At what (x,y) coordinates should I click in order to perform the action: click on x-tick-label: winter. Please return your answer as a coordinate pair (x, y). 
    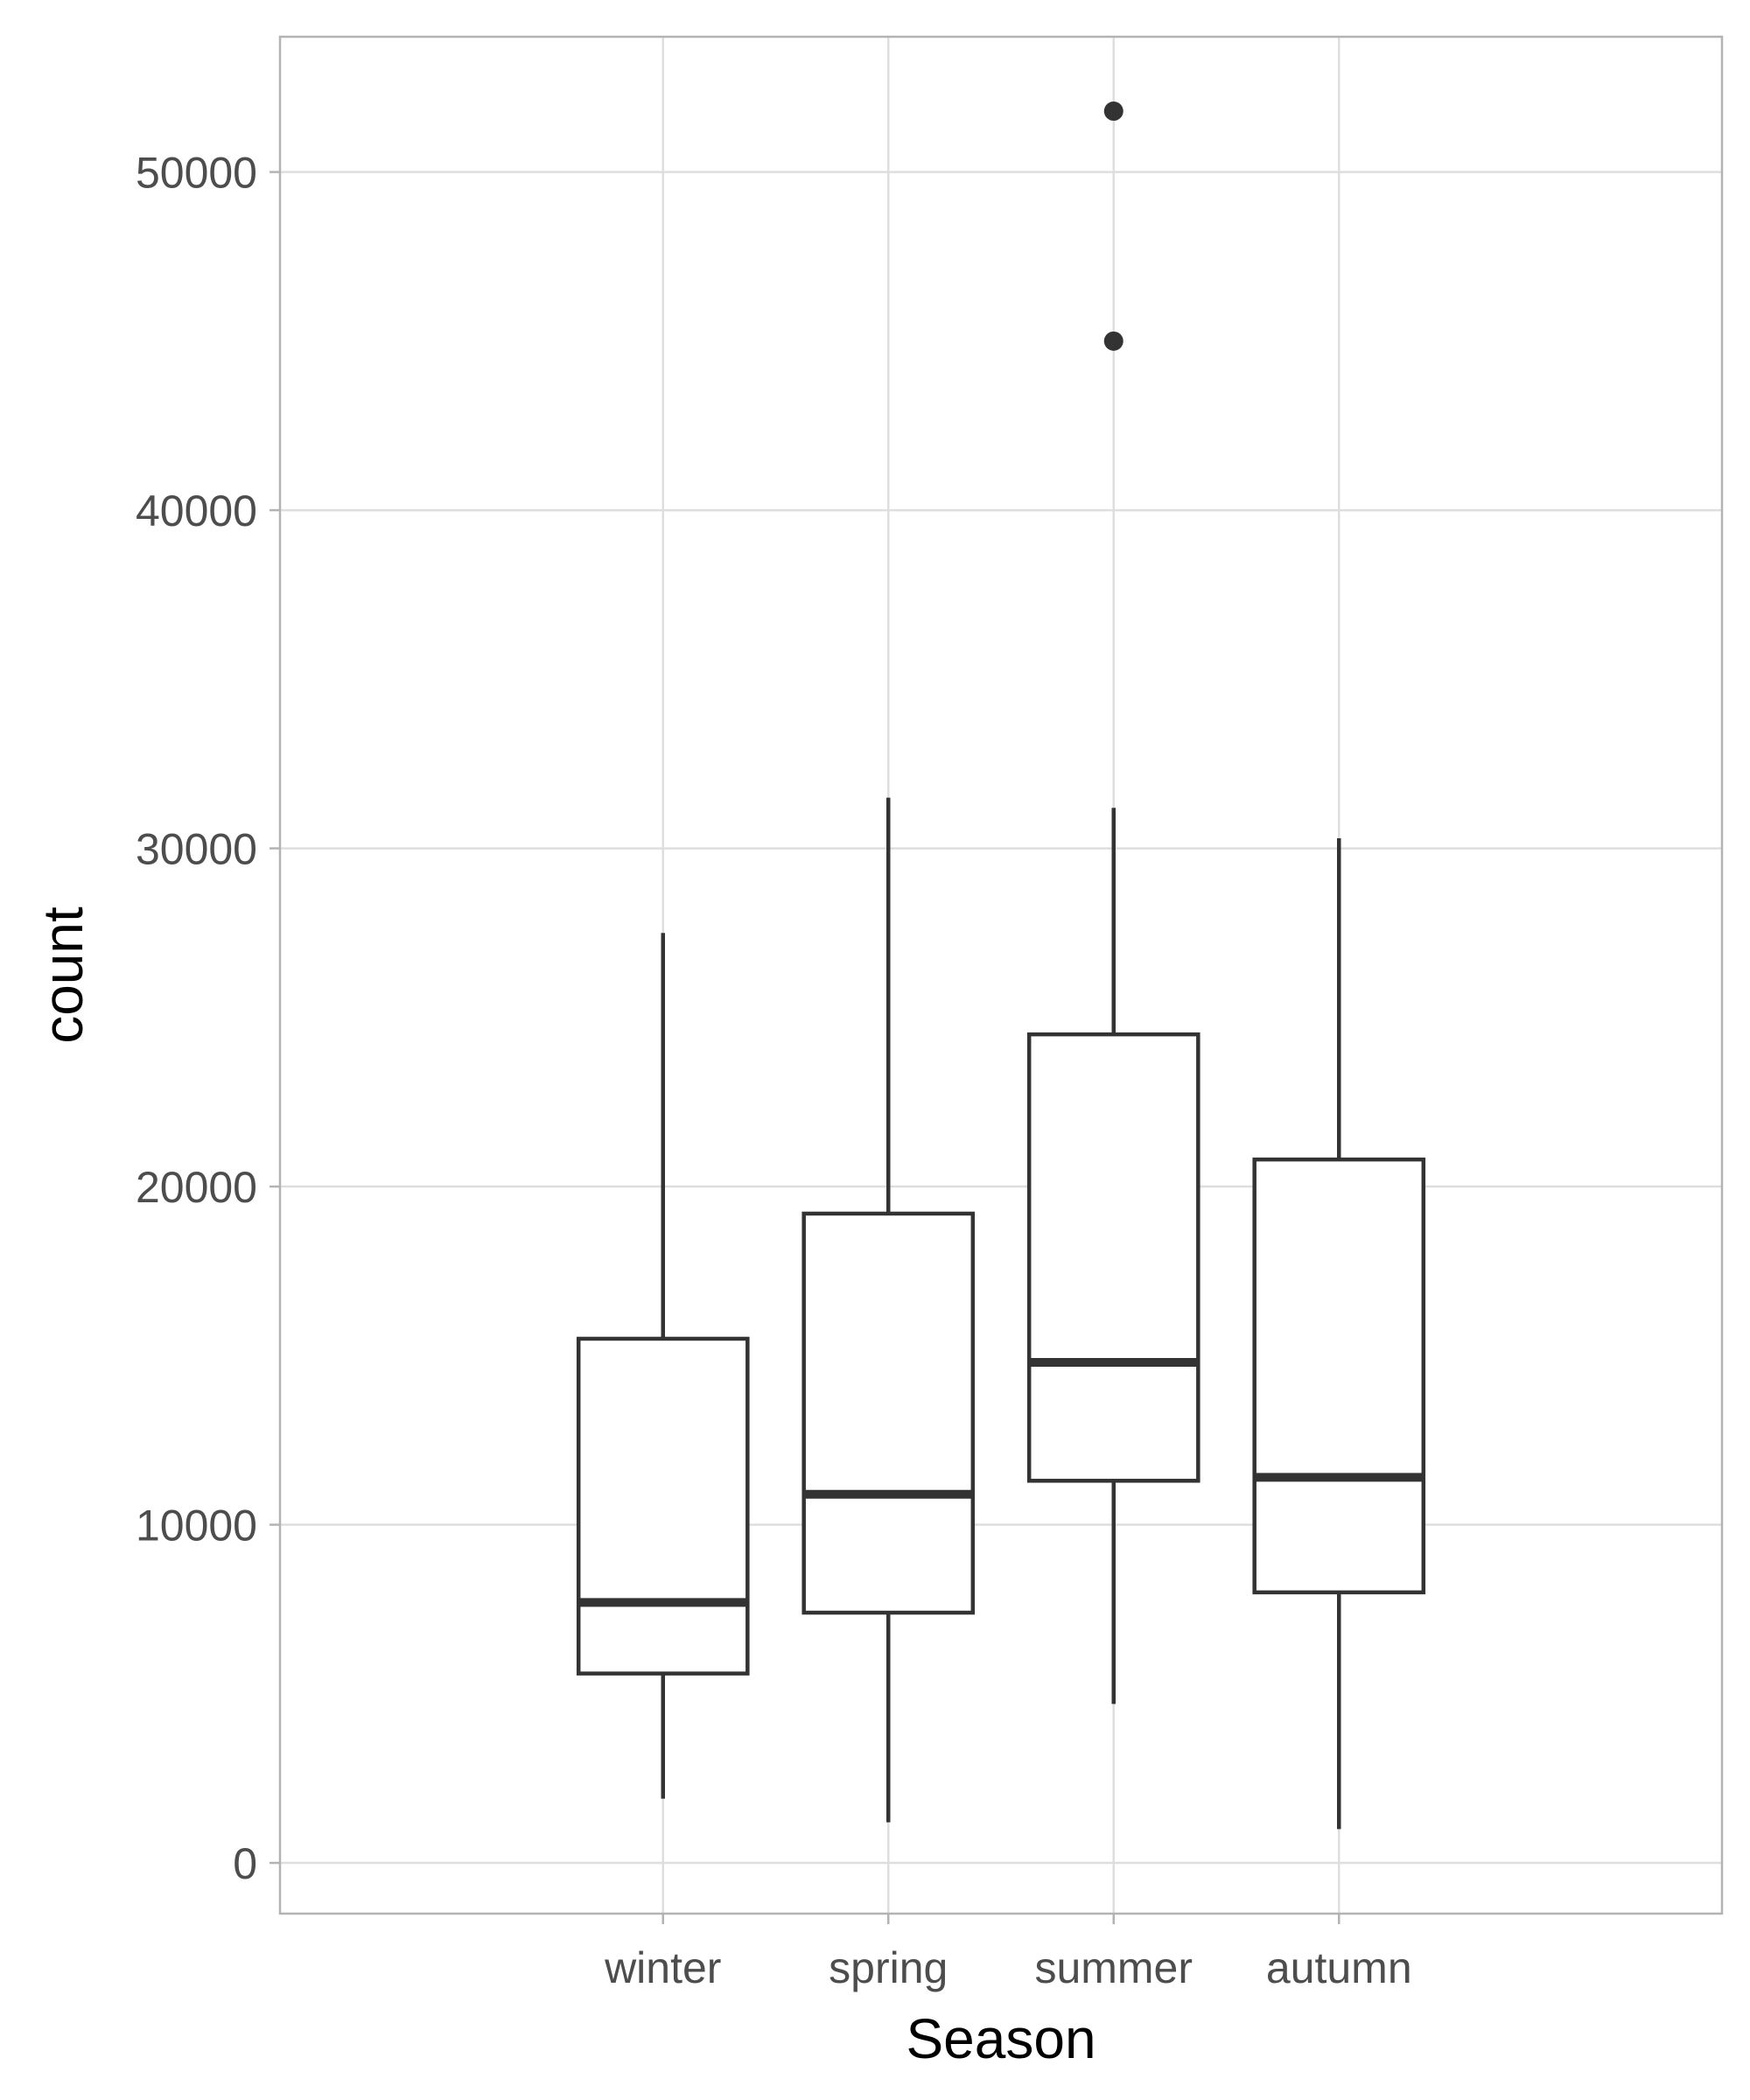
    Looking at the image, I should click on (662, 1967).